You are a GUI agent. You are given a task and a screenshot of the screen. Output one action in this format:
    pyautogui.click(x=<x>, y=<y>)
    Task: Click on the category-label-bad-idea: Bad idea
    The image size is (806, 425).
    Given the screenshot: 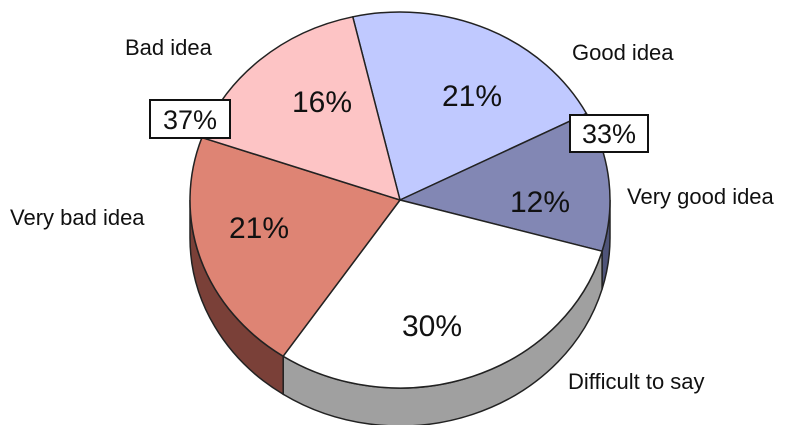 What is the action you would take?
    pyautogui.click(x=169, y=47)
    